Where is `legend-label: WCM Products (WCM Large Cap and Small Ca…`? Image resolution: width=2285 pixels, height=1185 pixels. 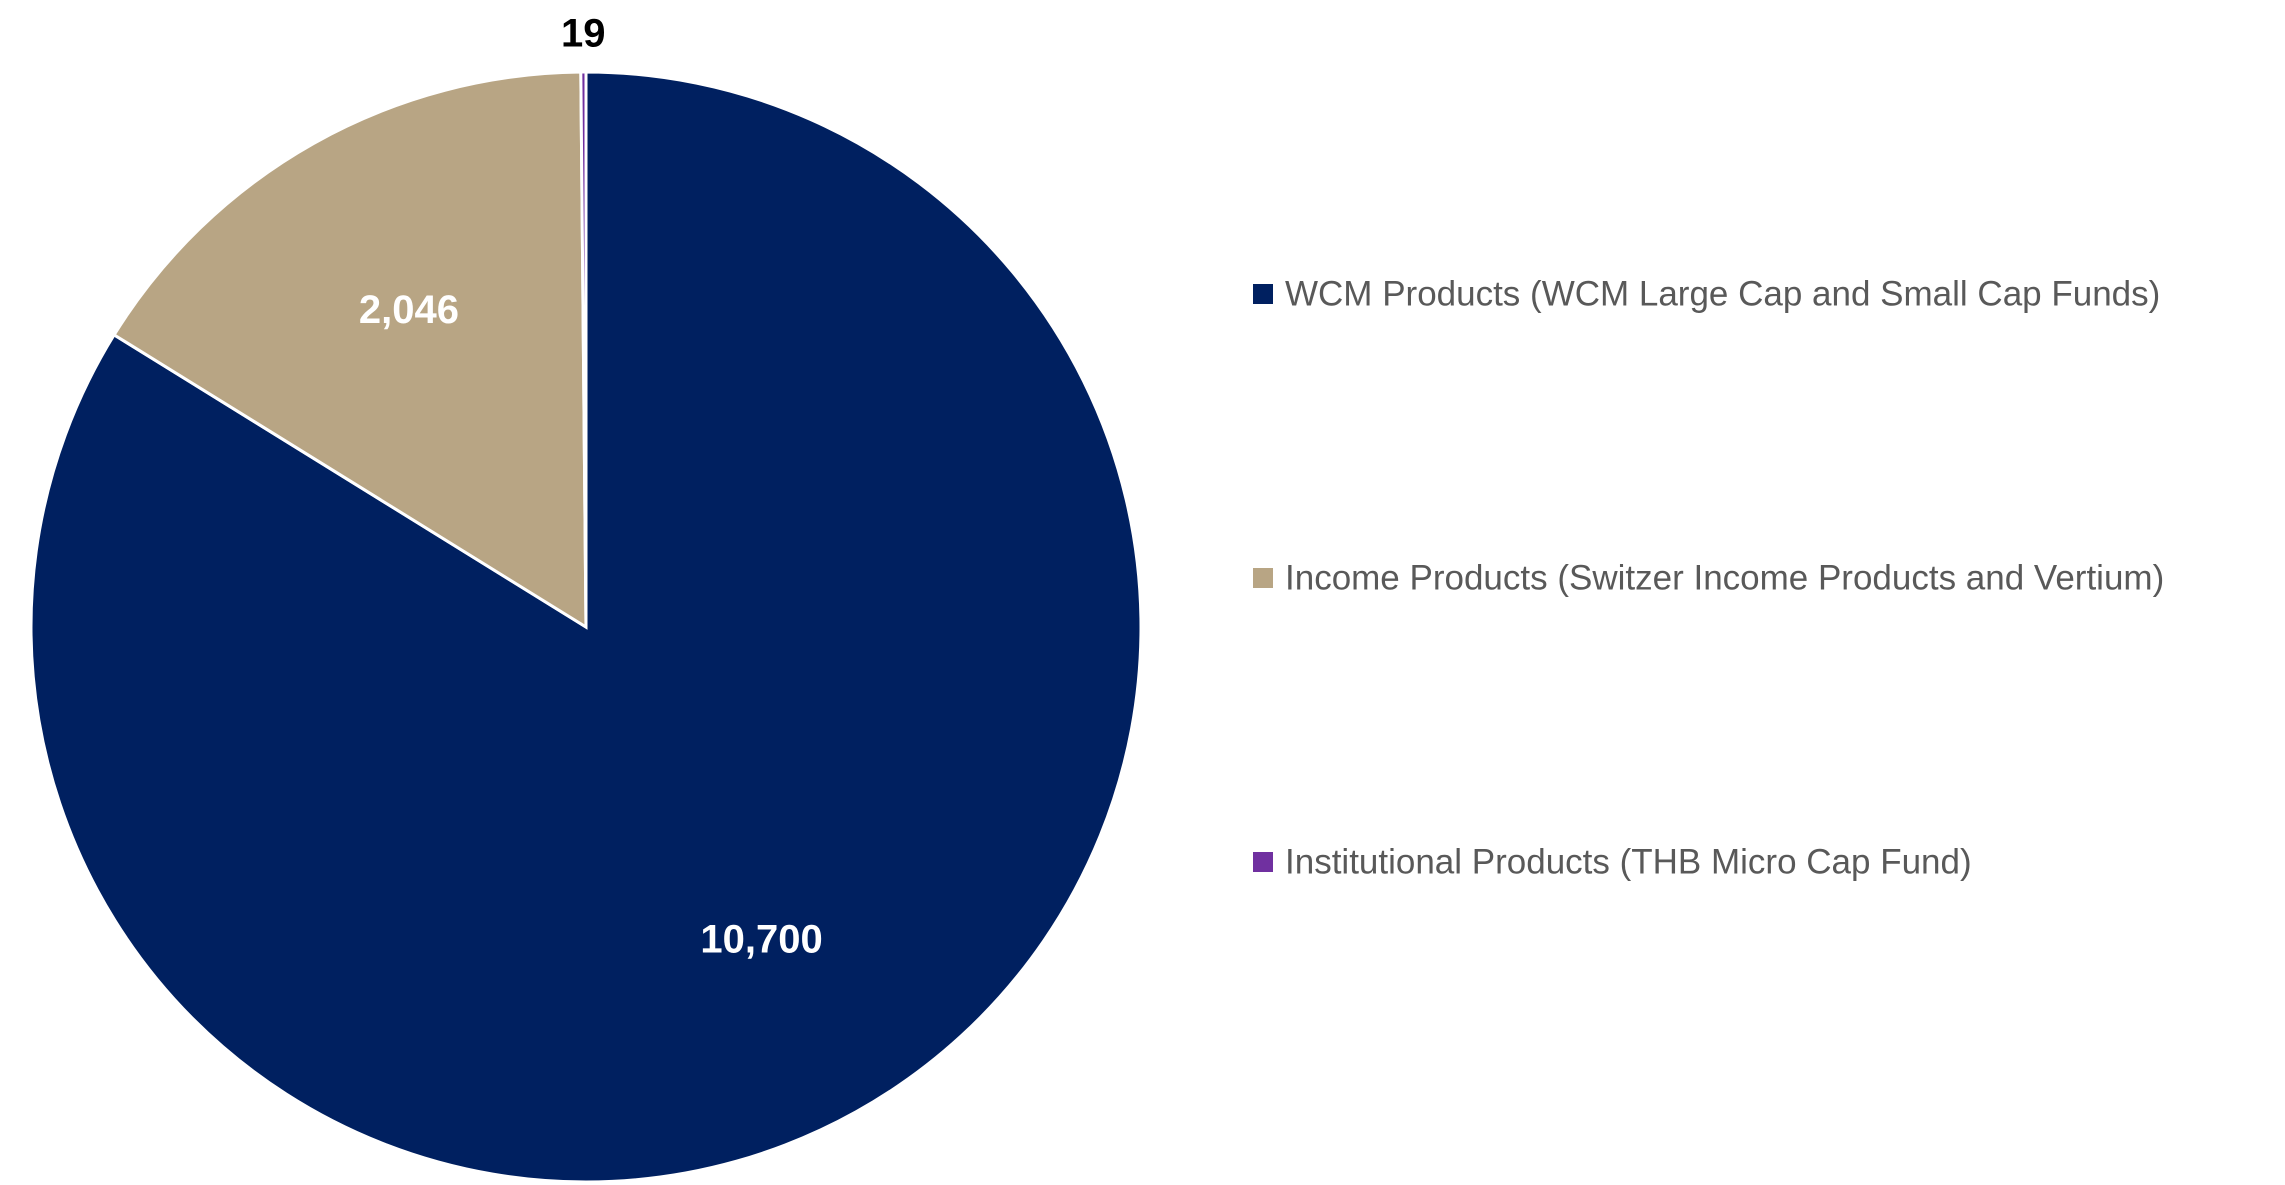 legend-label: WCM Products (WCM Large Cap and Small Ca… is located at coordinates (1722, 293).